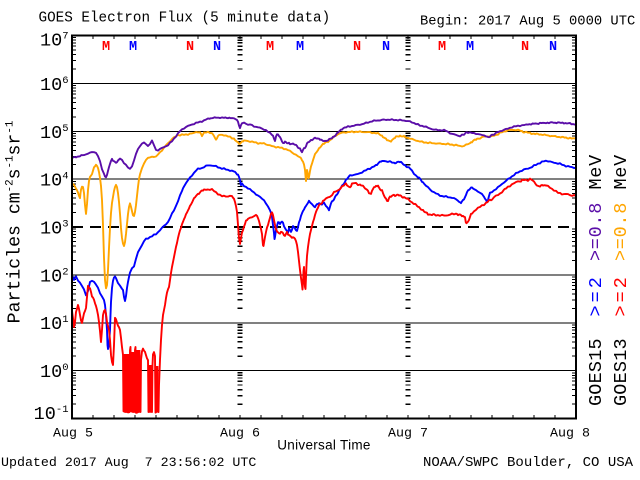 The image size is (640, 480). I want to click on svg-text: Aug 6, so click(240, 433).